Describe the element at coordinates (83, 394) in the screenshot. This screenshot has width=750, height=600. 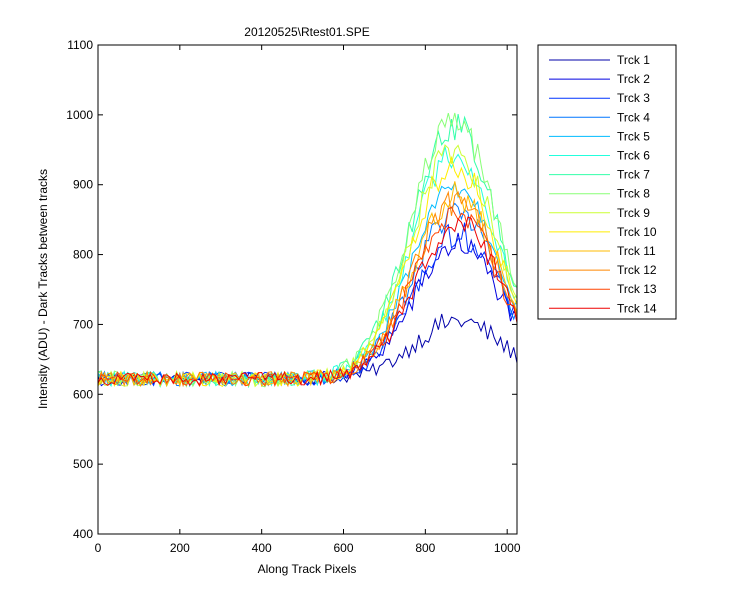
I see `y-tick-label: 600` at that location.